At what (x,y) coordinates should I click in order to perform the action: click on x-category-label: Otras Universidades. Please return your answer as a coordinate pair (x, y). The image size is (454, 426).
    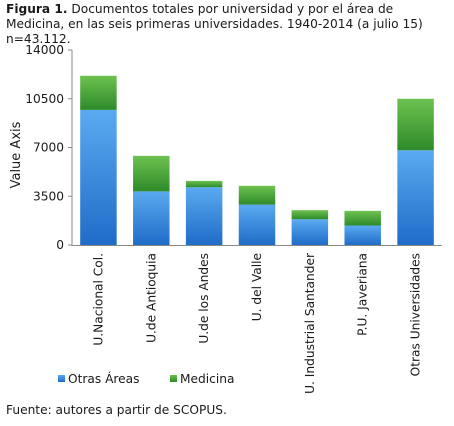
    Looking at the image, I should click on (416, 314).